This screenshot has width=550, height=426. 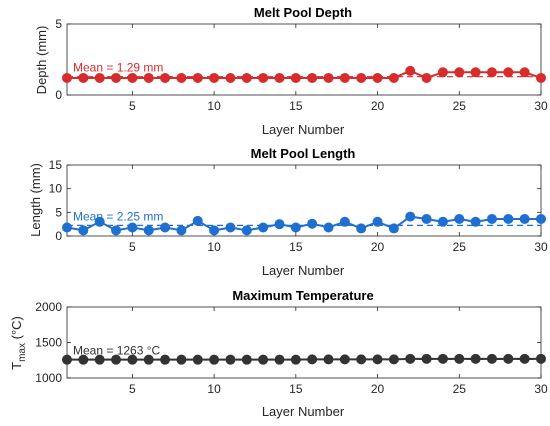 What do you see at coordinates (58, 95) in the screenshot?
I see `depth-ytick-label: 0` at bounding box center [58, 95].